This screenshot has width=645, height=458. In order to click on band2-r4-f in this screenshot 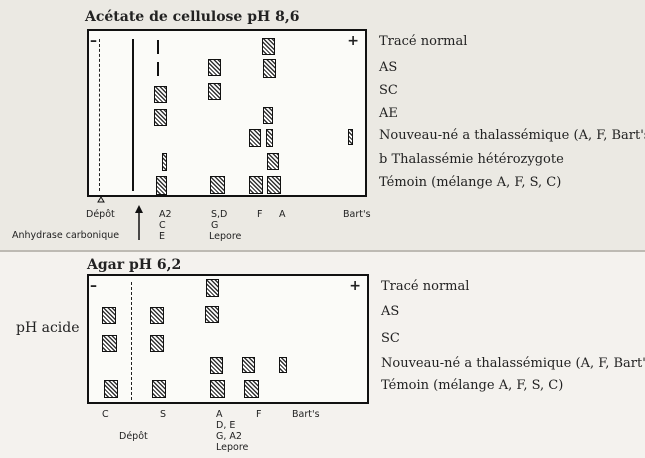, I will do `click(248, 365)`.